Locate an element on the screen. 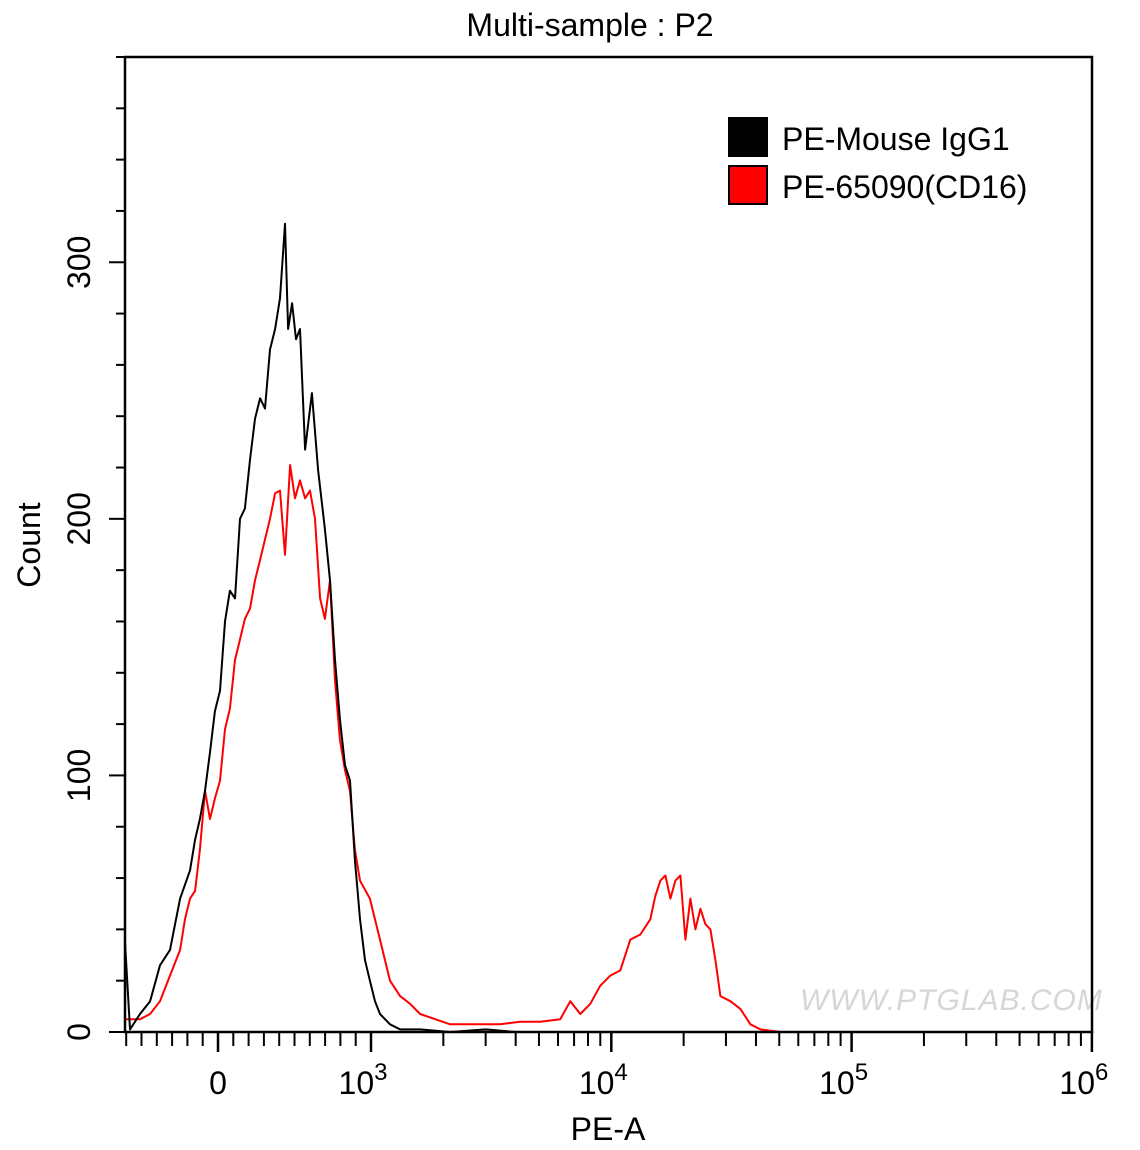  x-tick-label: 10⁴ is located at coordinates (603, 1080).